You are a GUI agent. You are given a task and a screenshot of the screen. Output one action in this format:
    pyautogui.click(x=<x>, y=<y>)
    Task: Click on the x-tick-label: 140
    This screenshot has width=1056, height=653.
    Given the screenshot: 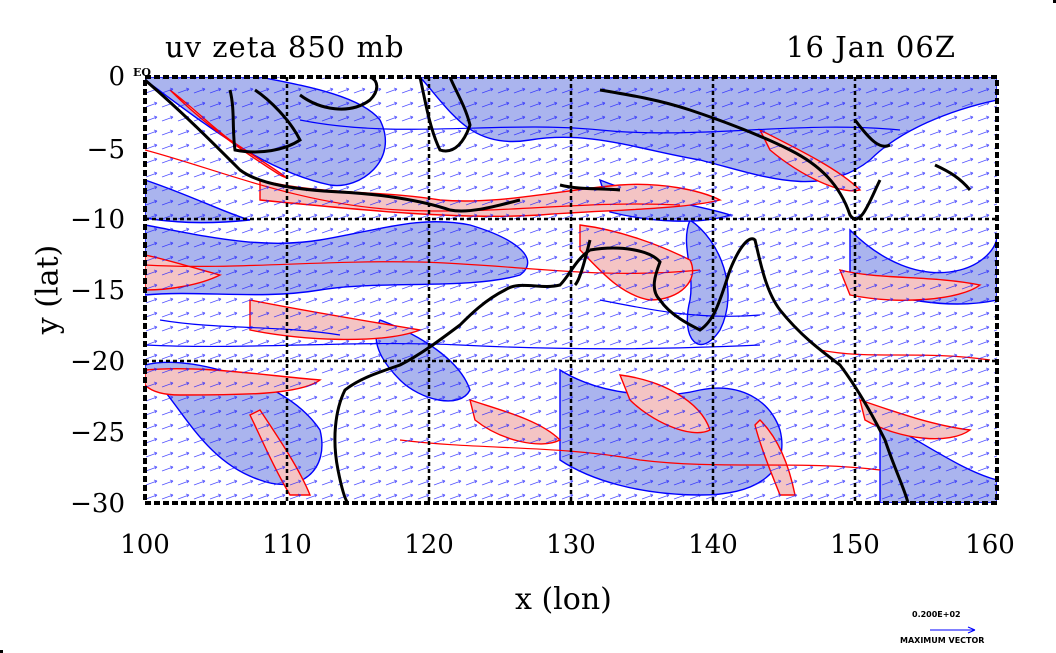 What is the action you would take?
    pyautogui.click(x=713, y=545)
    